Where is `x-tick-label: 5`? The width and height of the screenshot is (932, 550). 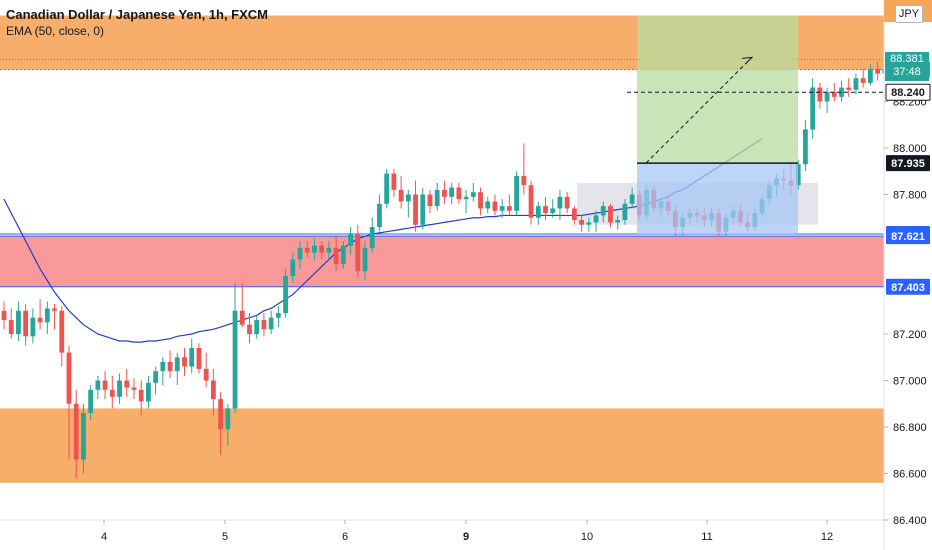 x-tick-label: 5 is located at coordinates (225, 537).